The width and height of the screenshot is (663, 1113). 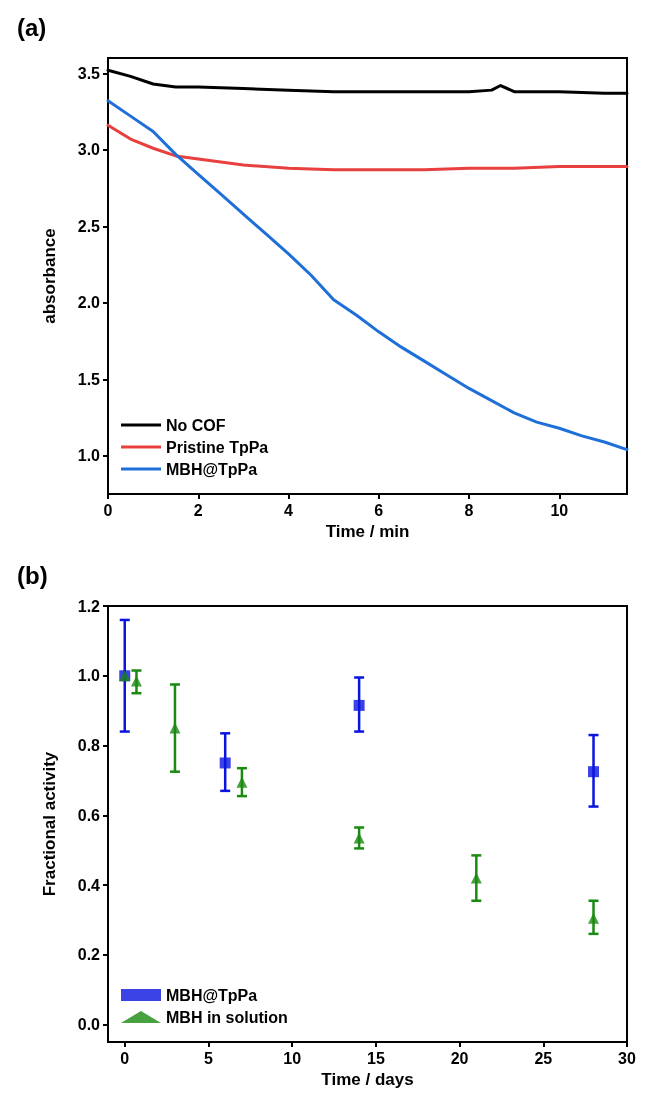 I want to click on x-tick-label: 20, so click(x=459, y=1058).